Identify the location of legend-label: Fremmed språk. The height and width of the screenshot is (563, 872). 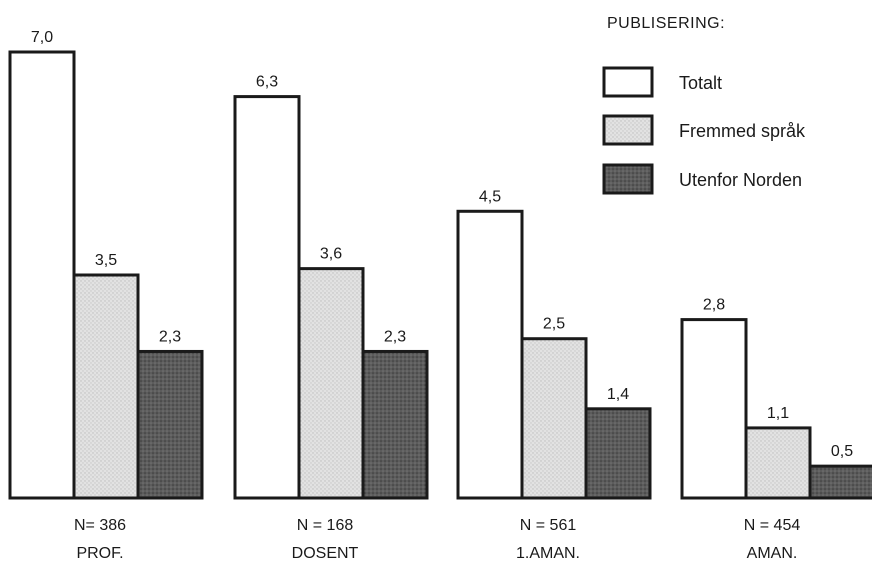
(742, 131).